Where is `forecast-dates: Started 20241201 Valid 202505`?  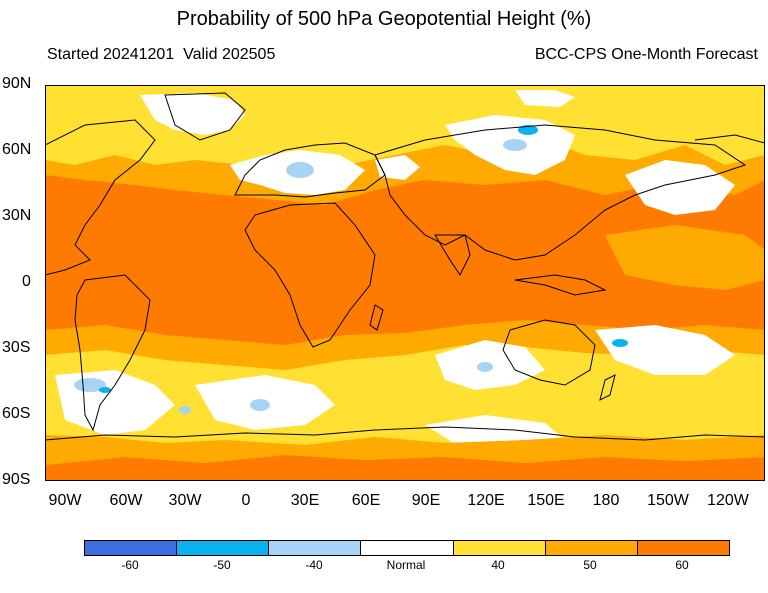 forecast-dates: Started 20241201 Valid 202505 is located at coordinates (161, 54).